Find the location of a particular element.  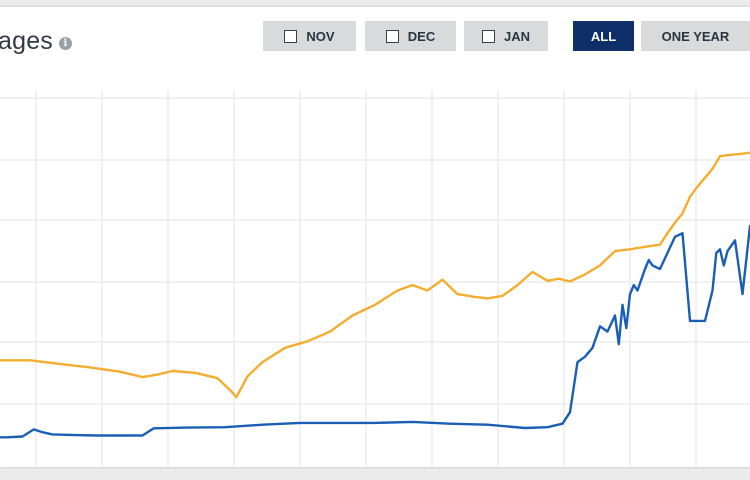

chart-title: ages i is located at coordinates (36, 41).